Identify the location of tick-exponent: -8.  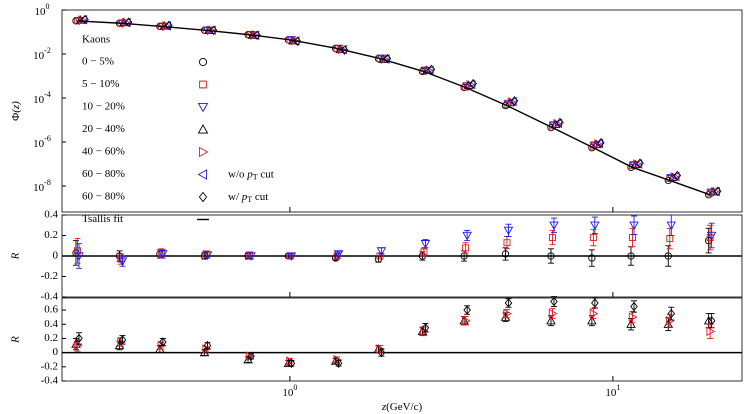
(47, 182).